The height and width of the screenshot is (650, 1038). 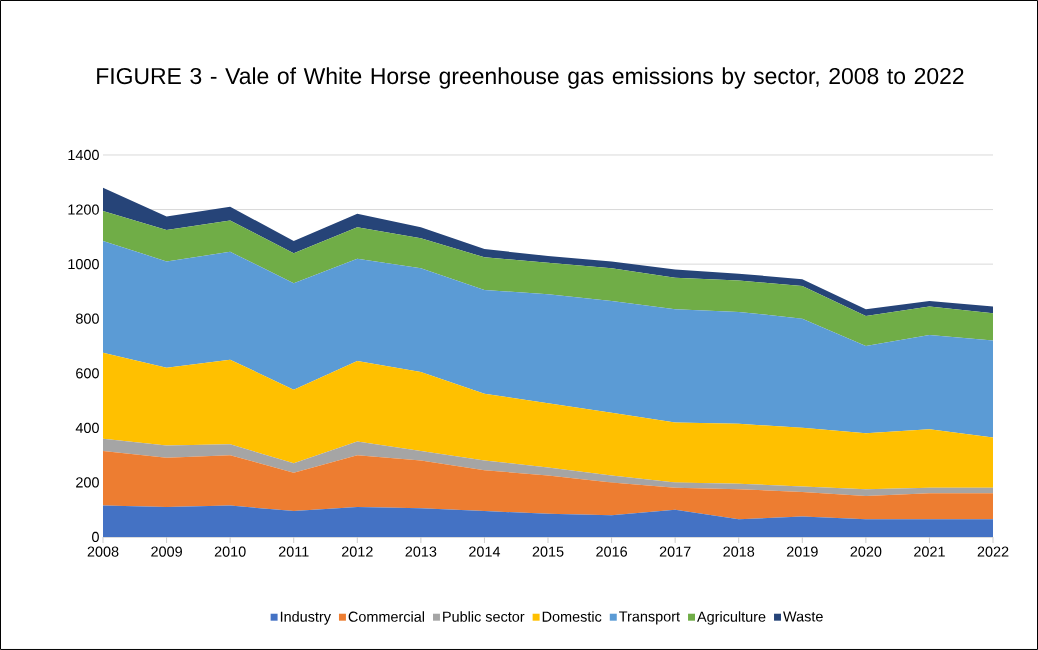 I want to click on legend-label: Waste, so click(x=803, y=616).